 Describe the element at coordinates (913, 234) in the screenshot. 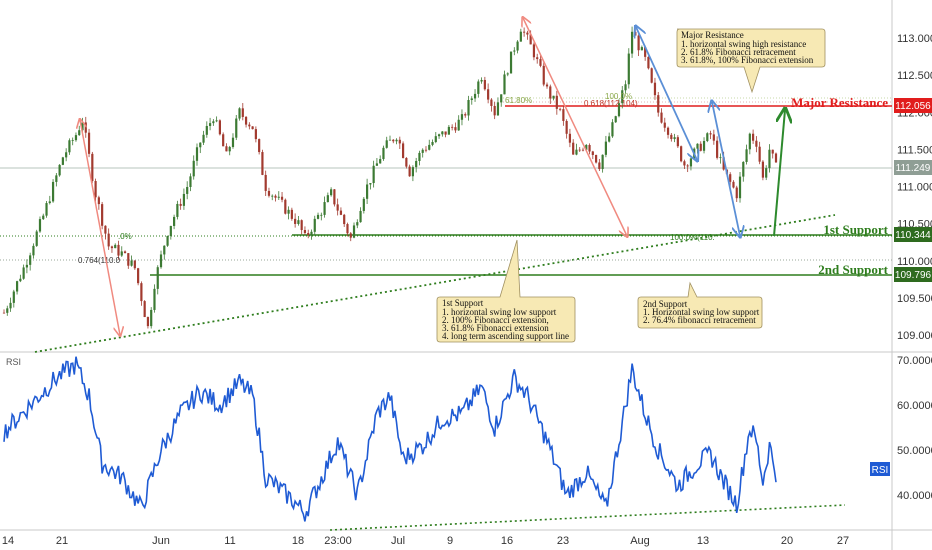

I see `first-support-price-tag` at that location.